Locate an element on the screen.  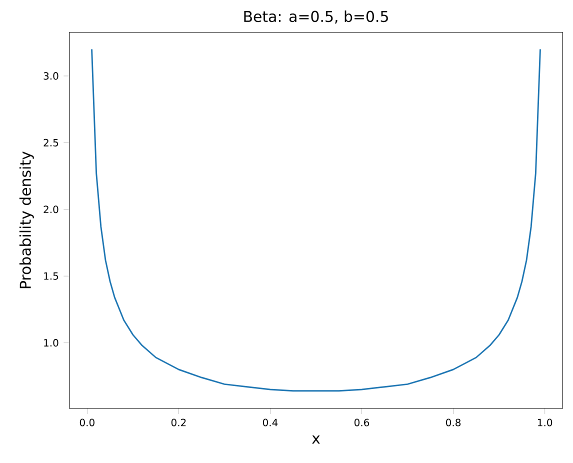
y-tick-label: 1.0 is located at coordinates (51, 343).